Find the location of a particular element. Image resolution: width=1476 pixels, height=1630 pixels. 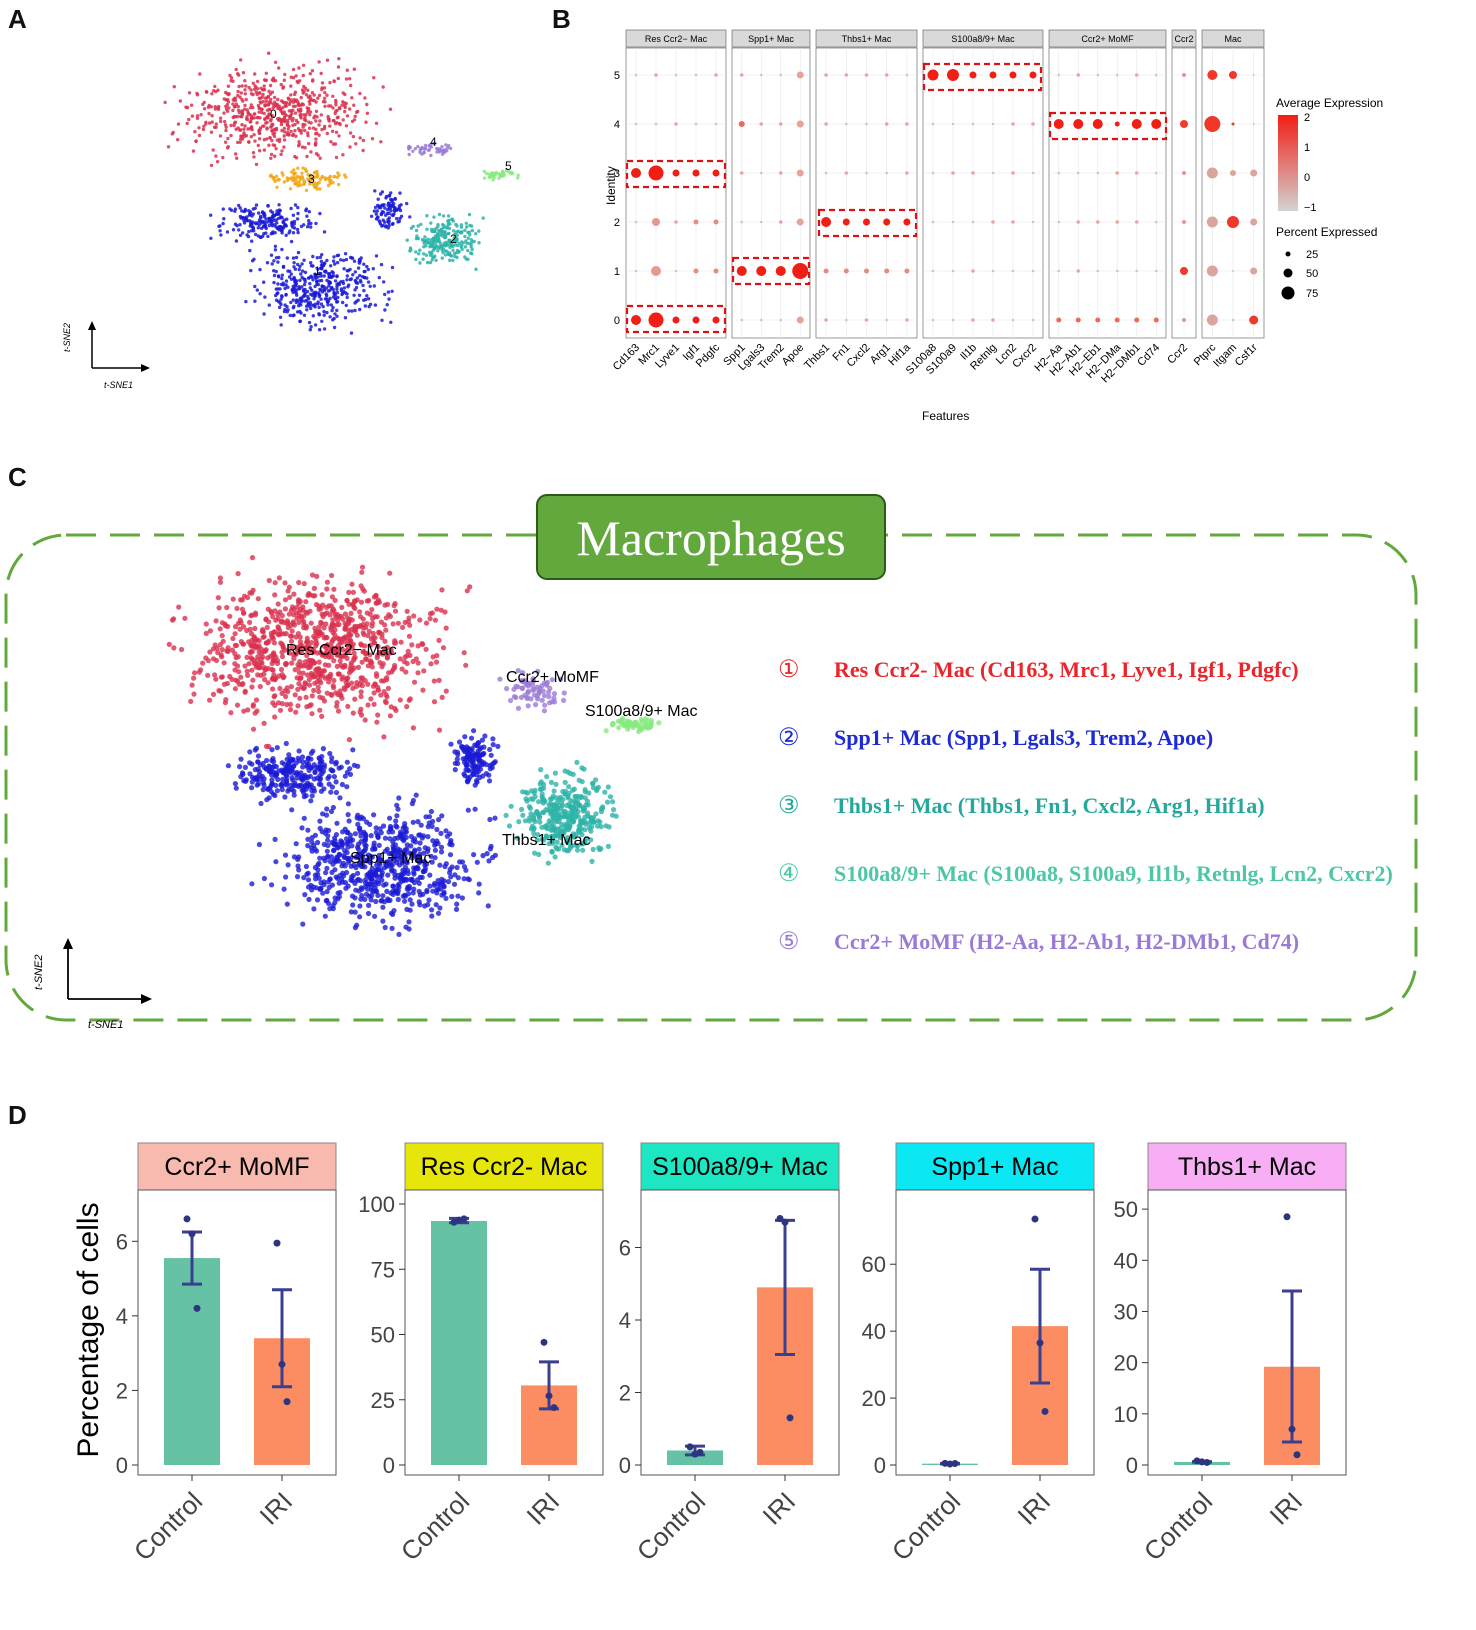

legend-item-number: ② is located at coordinates (789, 738).